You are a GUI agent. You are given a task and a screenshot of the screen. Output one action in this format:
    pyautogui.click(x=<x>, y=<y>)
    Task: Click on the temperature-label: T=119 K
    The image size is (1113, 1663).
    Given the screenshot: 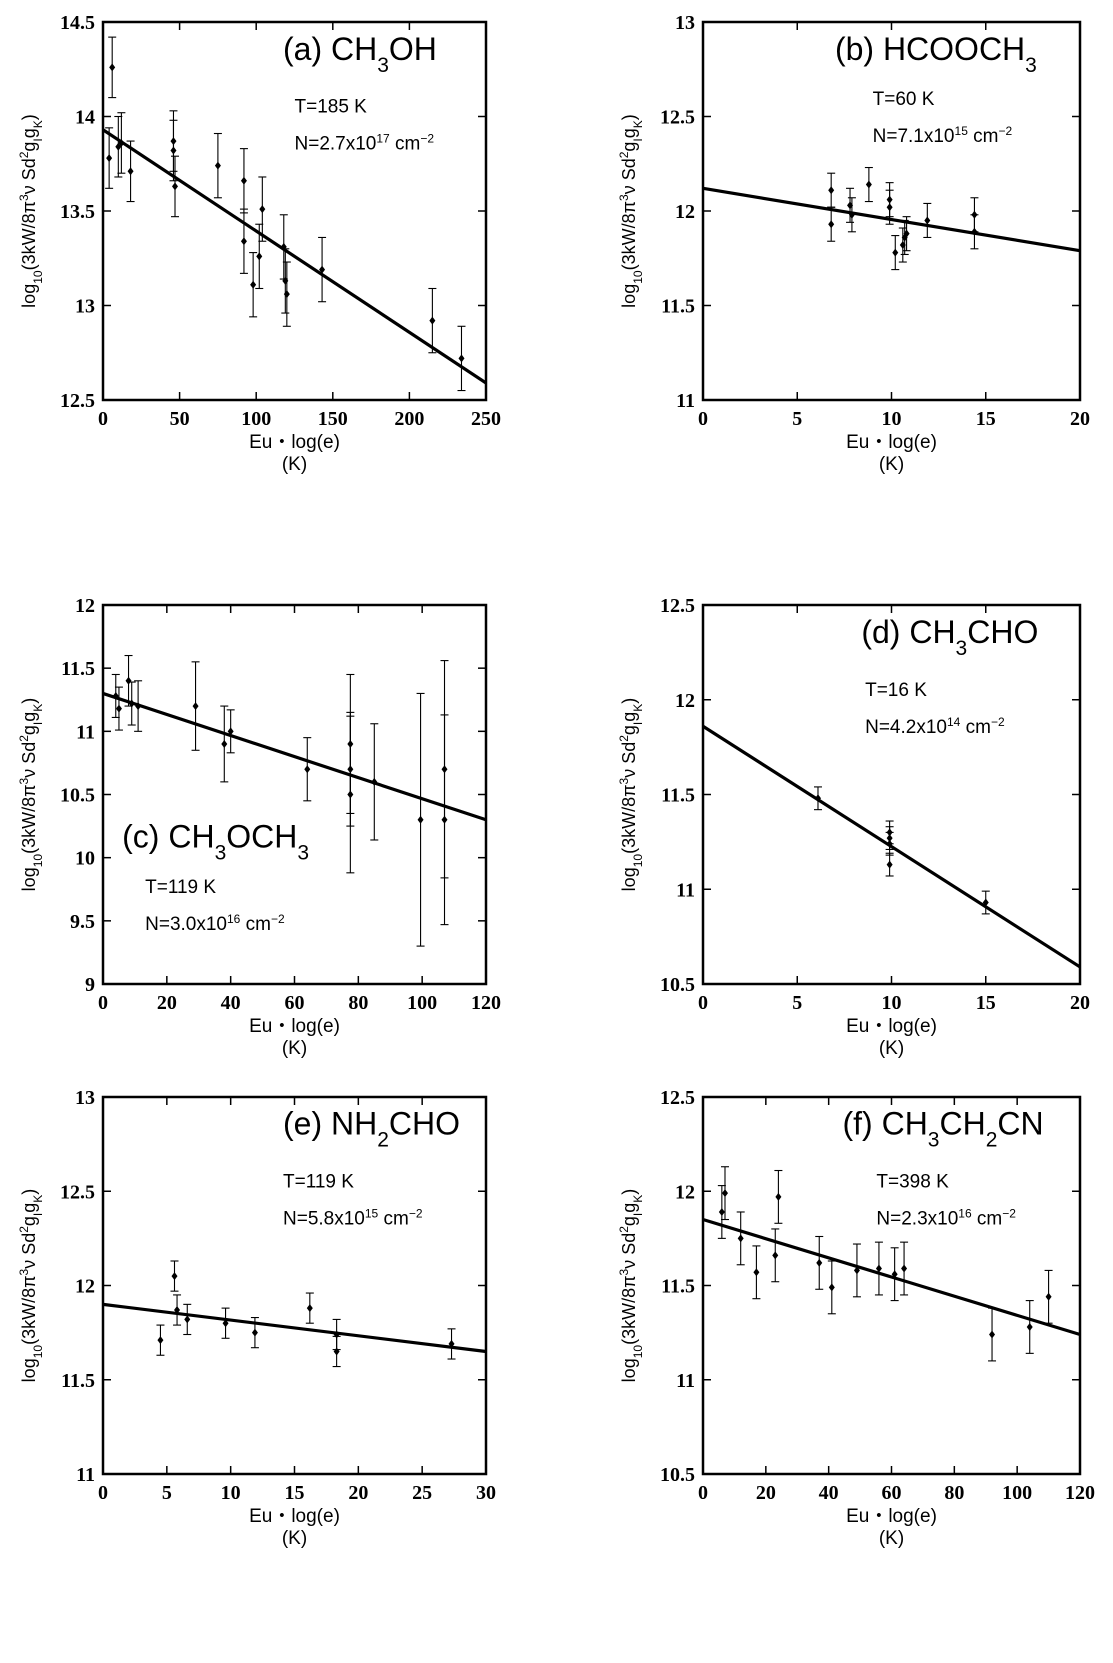 What is the action you would take?
    pyautogui.click(x=180, y=887)
    